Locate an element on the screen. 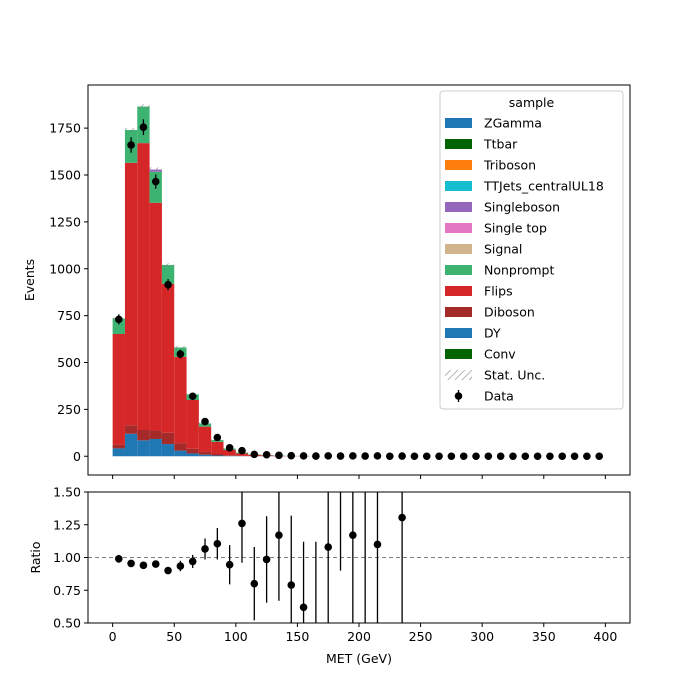  x-tick-label: 200 is located at coordinates (359, 636).